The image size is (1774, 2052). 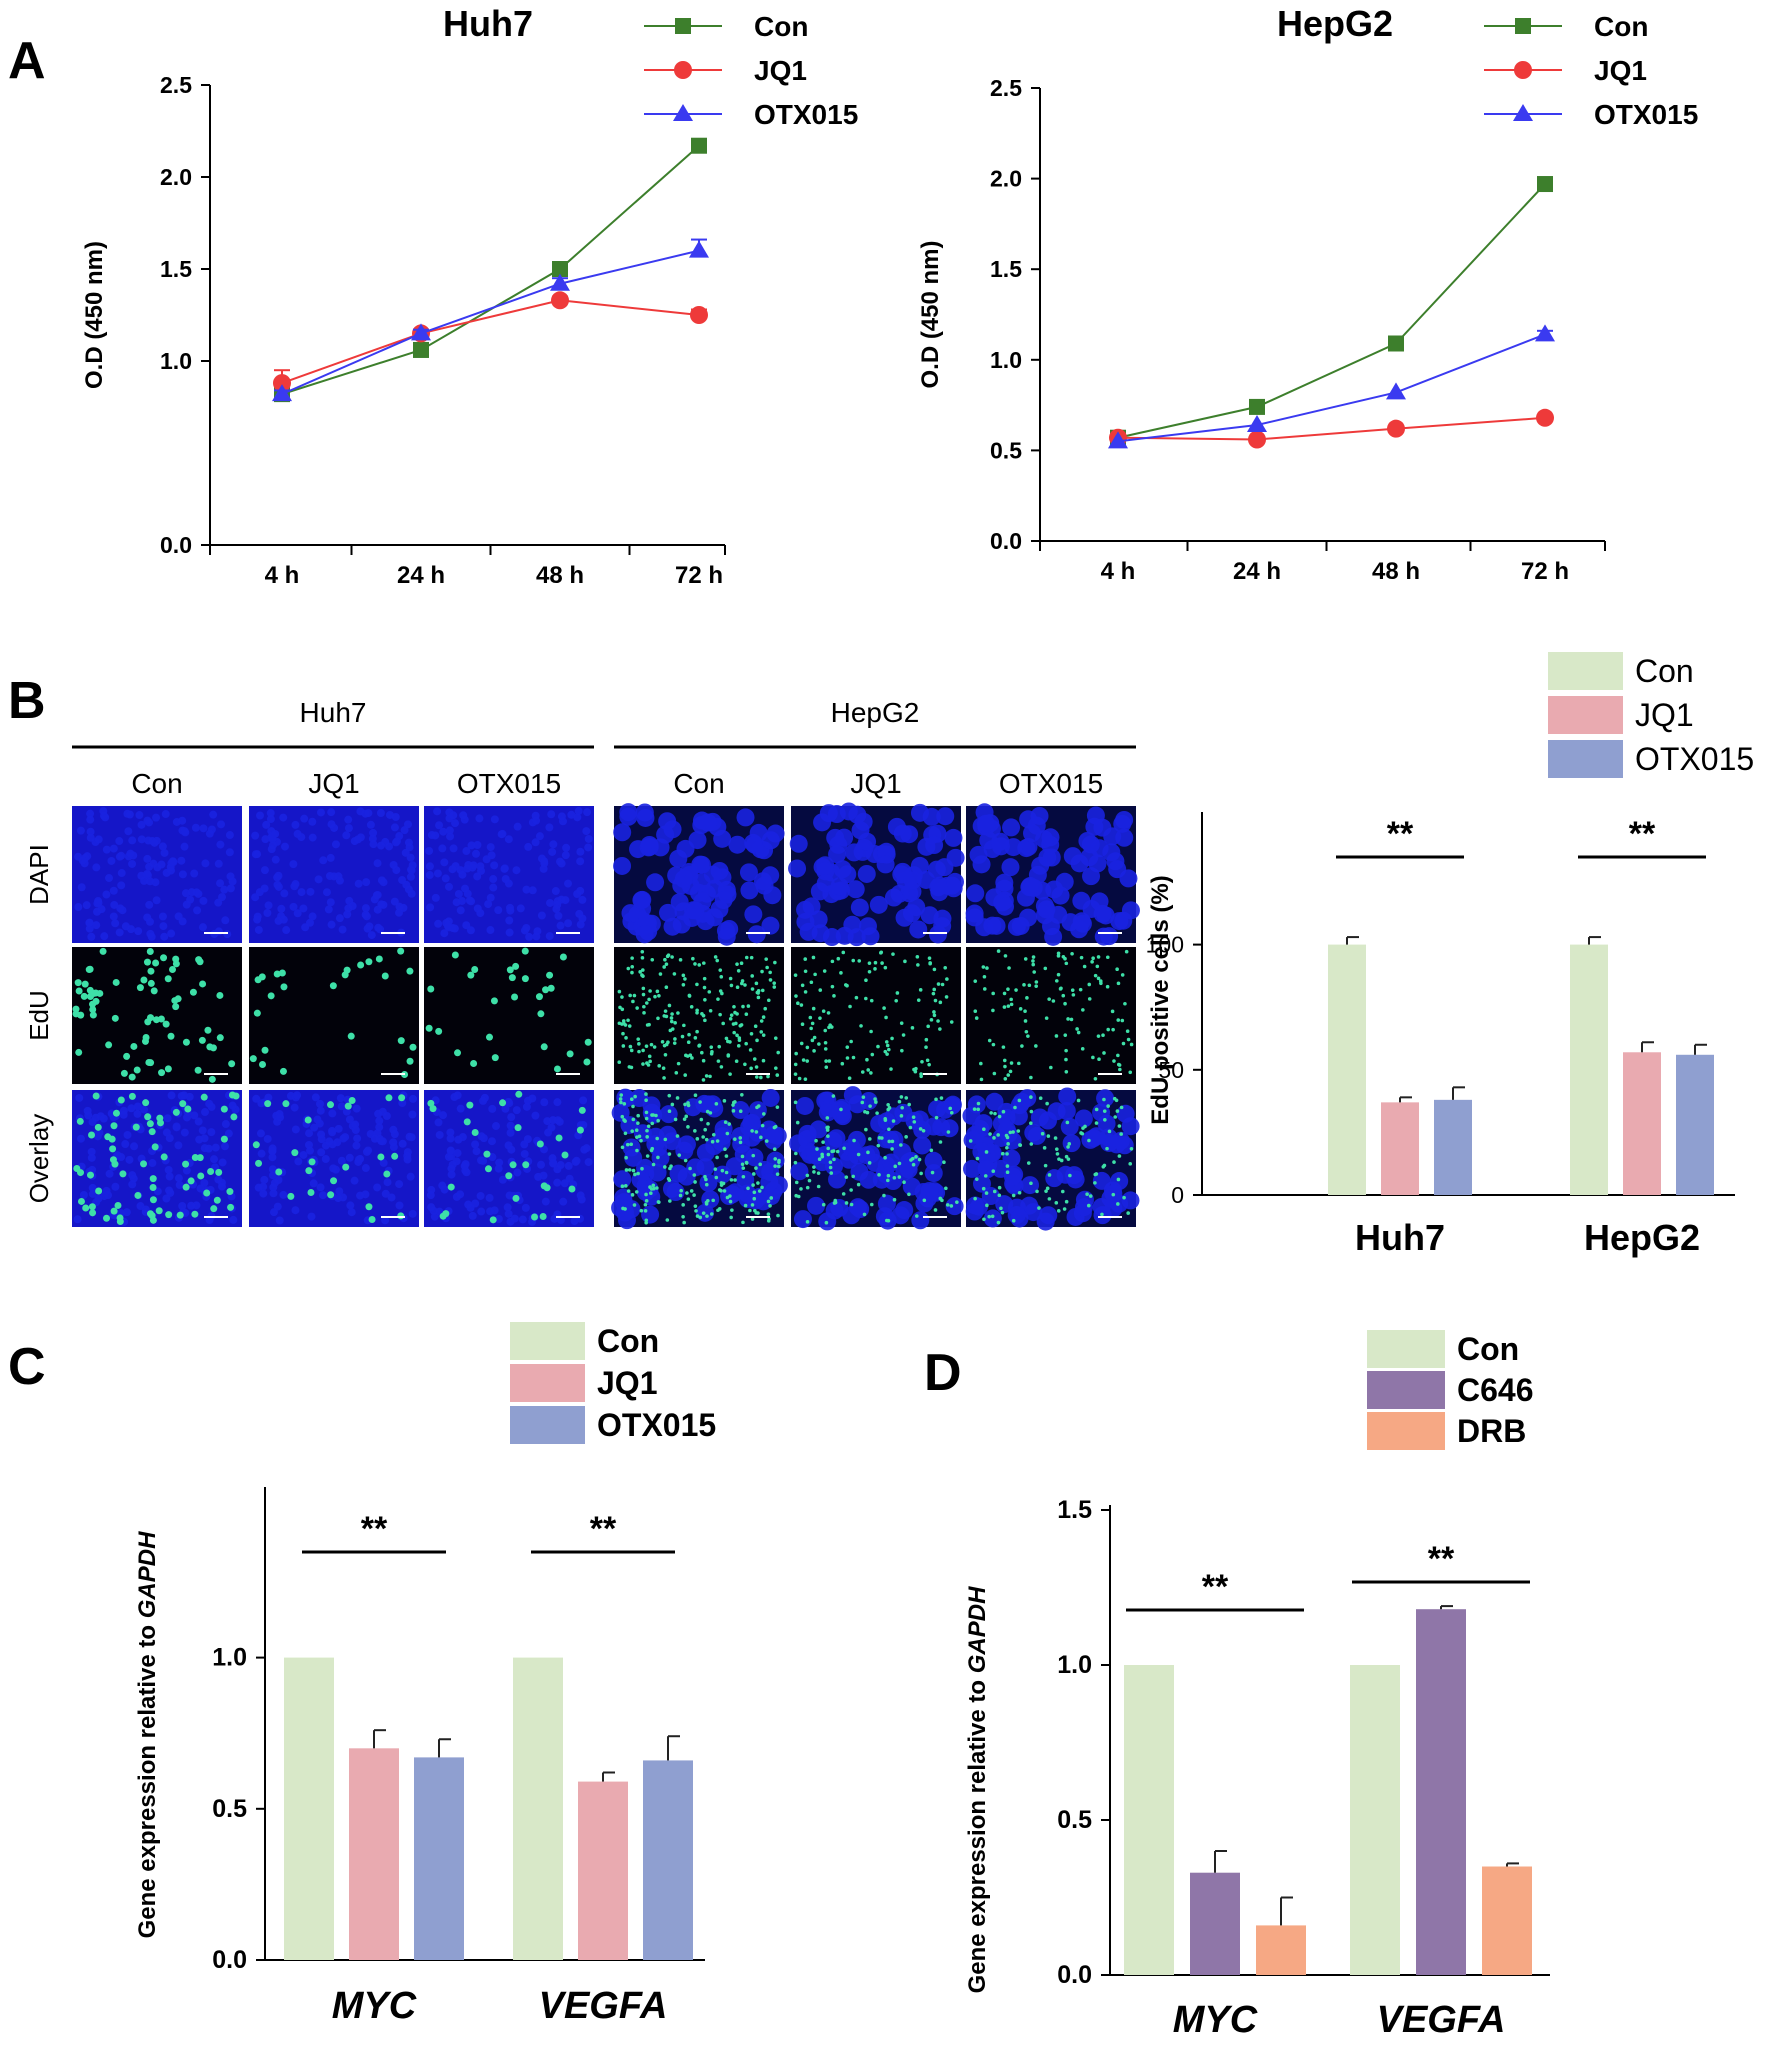 I want to click on y-tick-label: 0, so click(x=1177, y=1195).